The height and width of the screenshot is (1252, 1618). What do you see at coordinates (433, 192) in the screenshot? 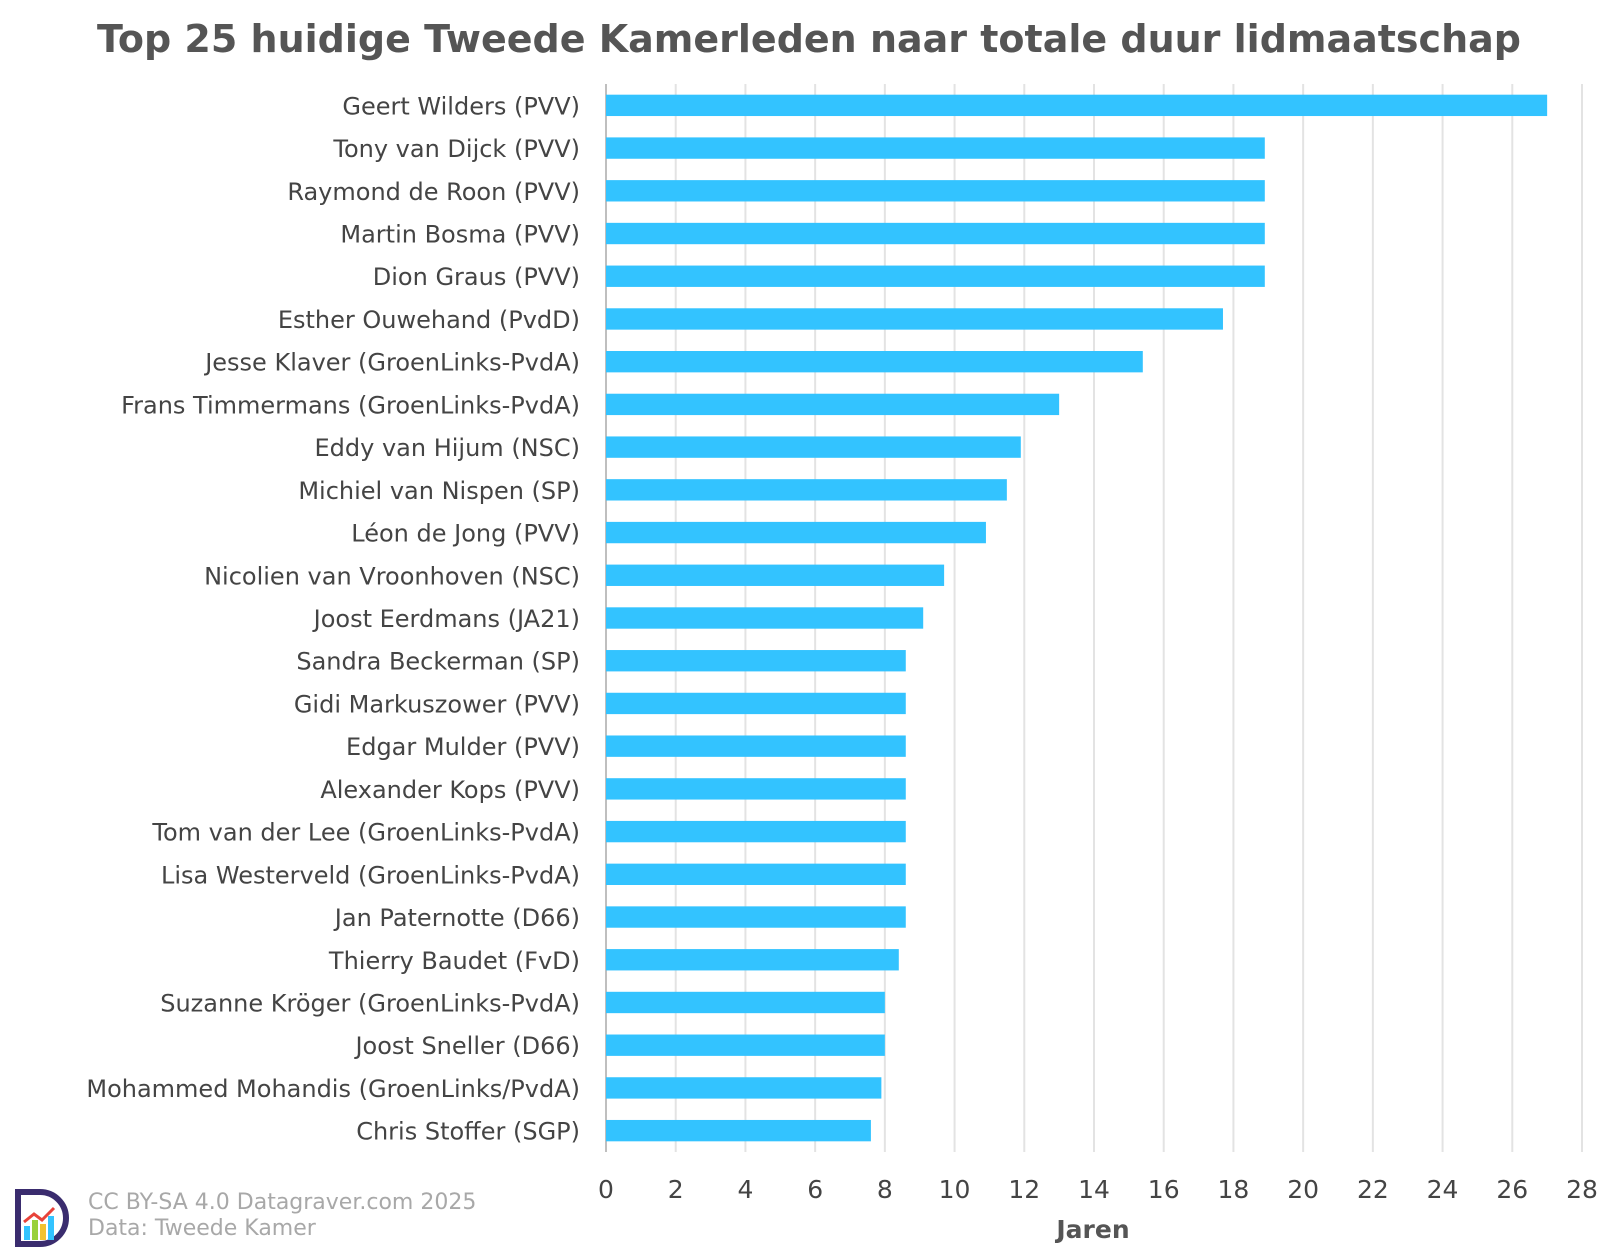
I see `category-label: Raymond de Roon (PVV)` at bounding box center [433, 192].